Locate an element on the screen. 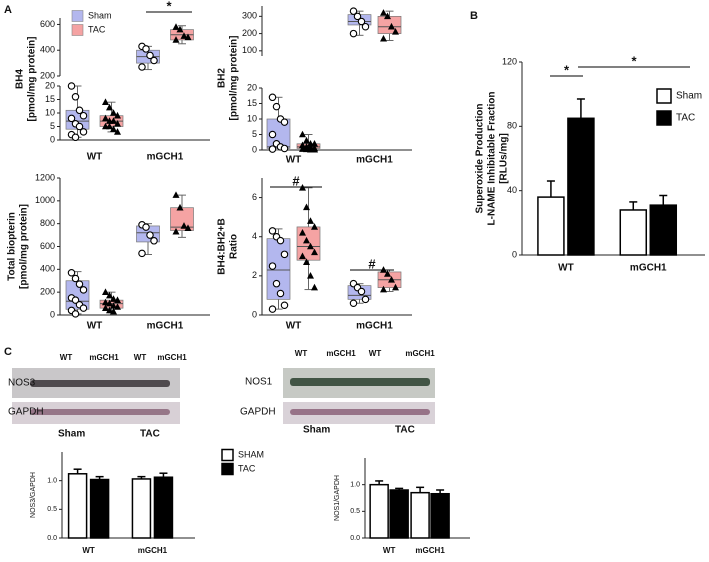  y-tick-label: 2 is located at coordinates (254, 275).